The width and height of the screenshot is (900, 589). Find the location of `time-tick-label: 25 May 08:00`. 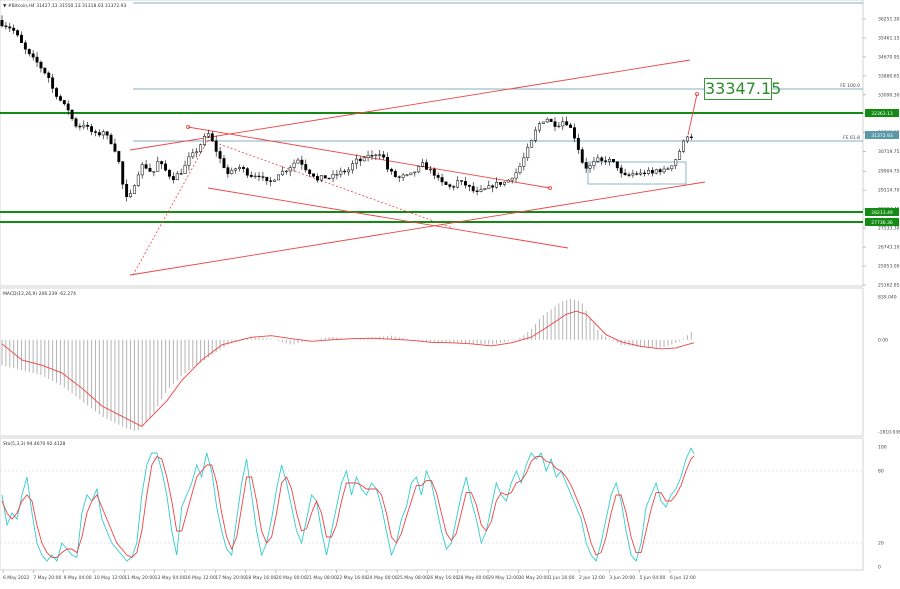

time-tick-label: 25 May 08:00 is located at coordinates (412, 578).